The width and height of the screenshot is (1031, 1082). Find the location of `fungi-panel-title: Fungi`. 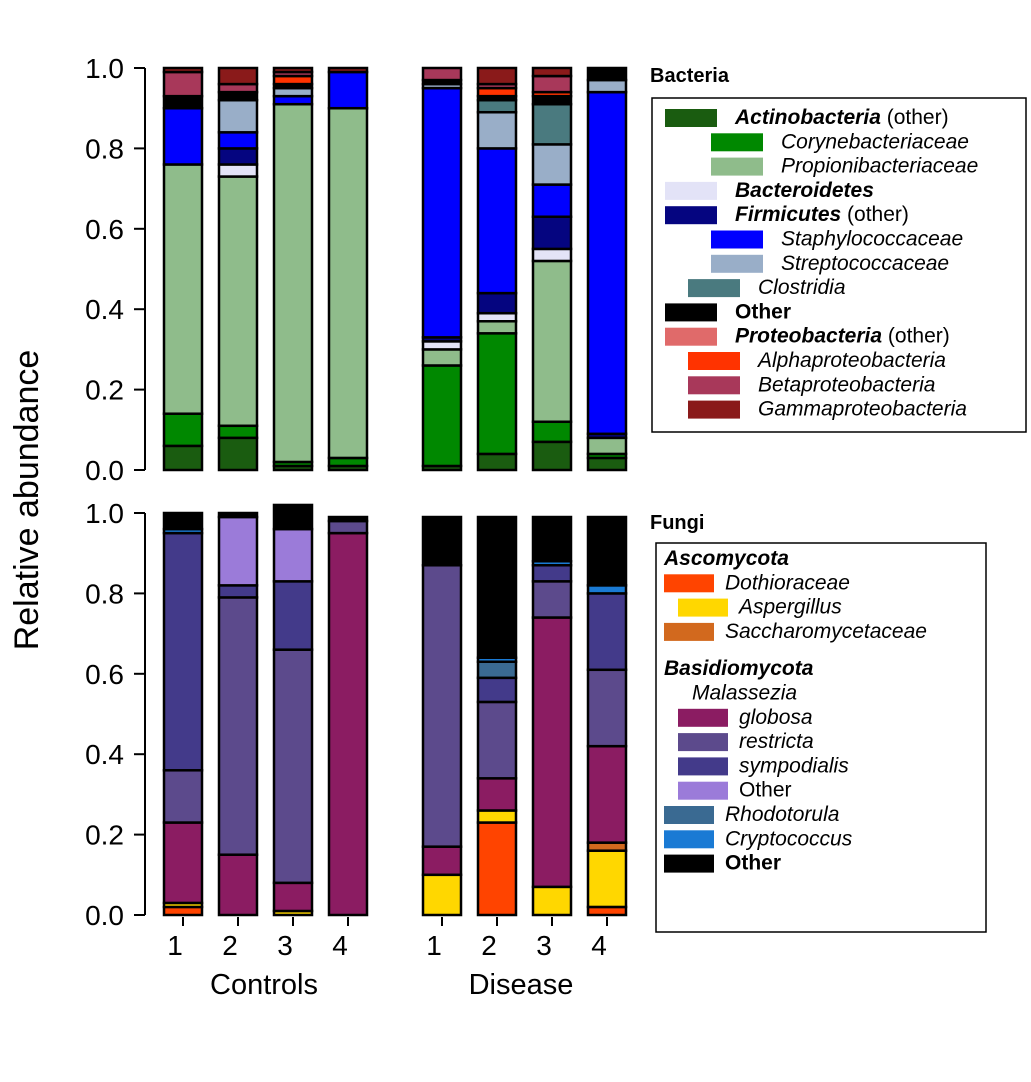

fungi-panel-title: Fungi is located at coordinates (677, 523).